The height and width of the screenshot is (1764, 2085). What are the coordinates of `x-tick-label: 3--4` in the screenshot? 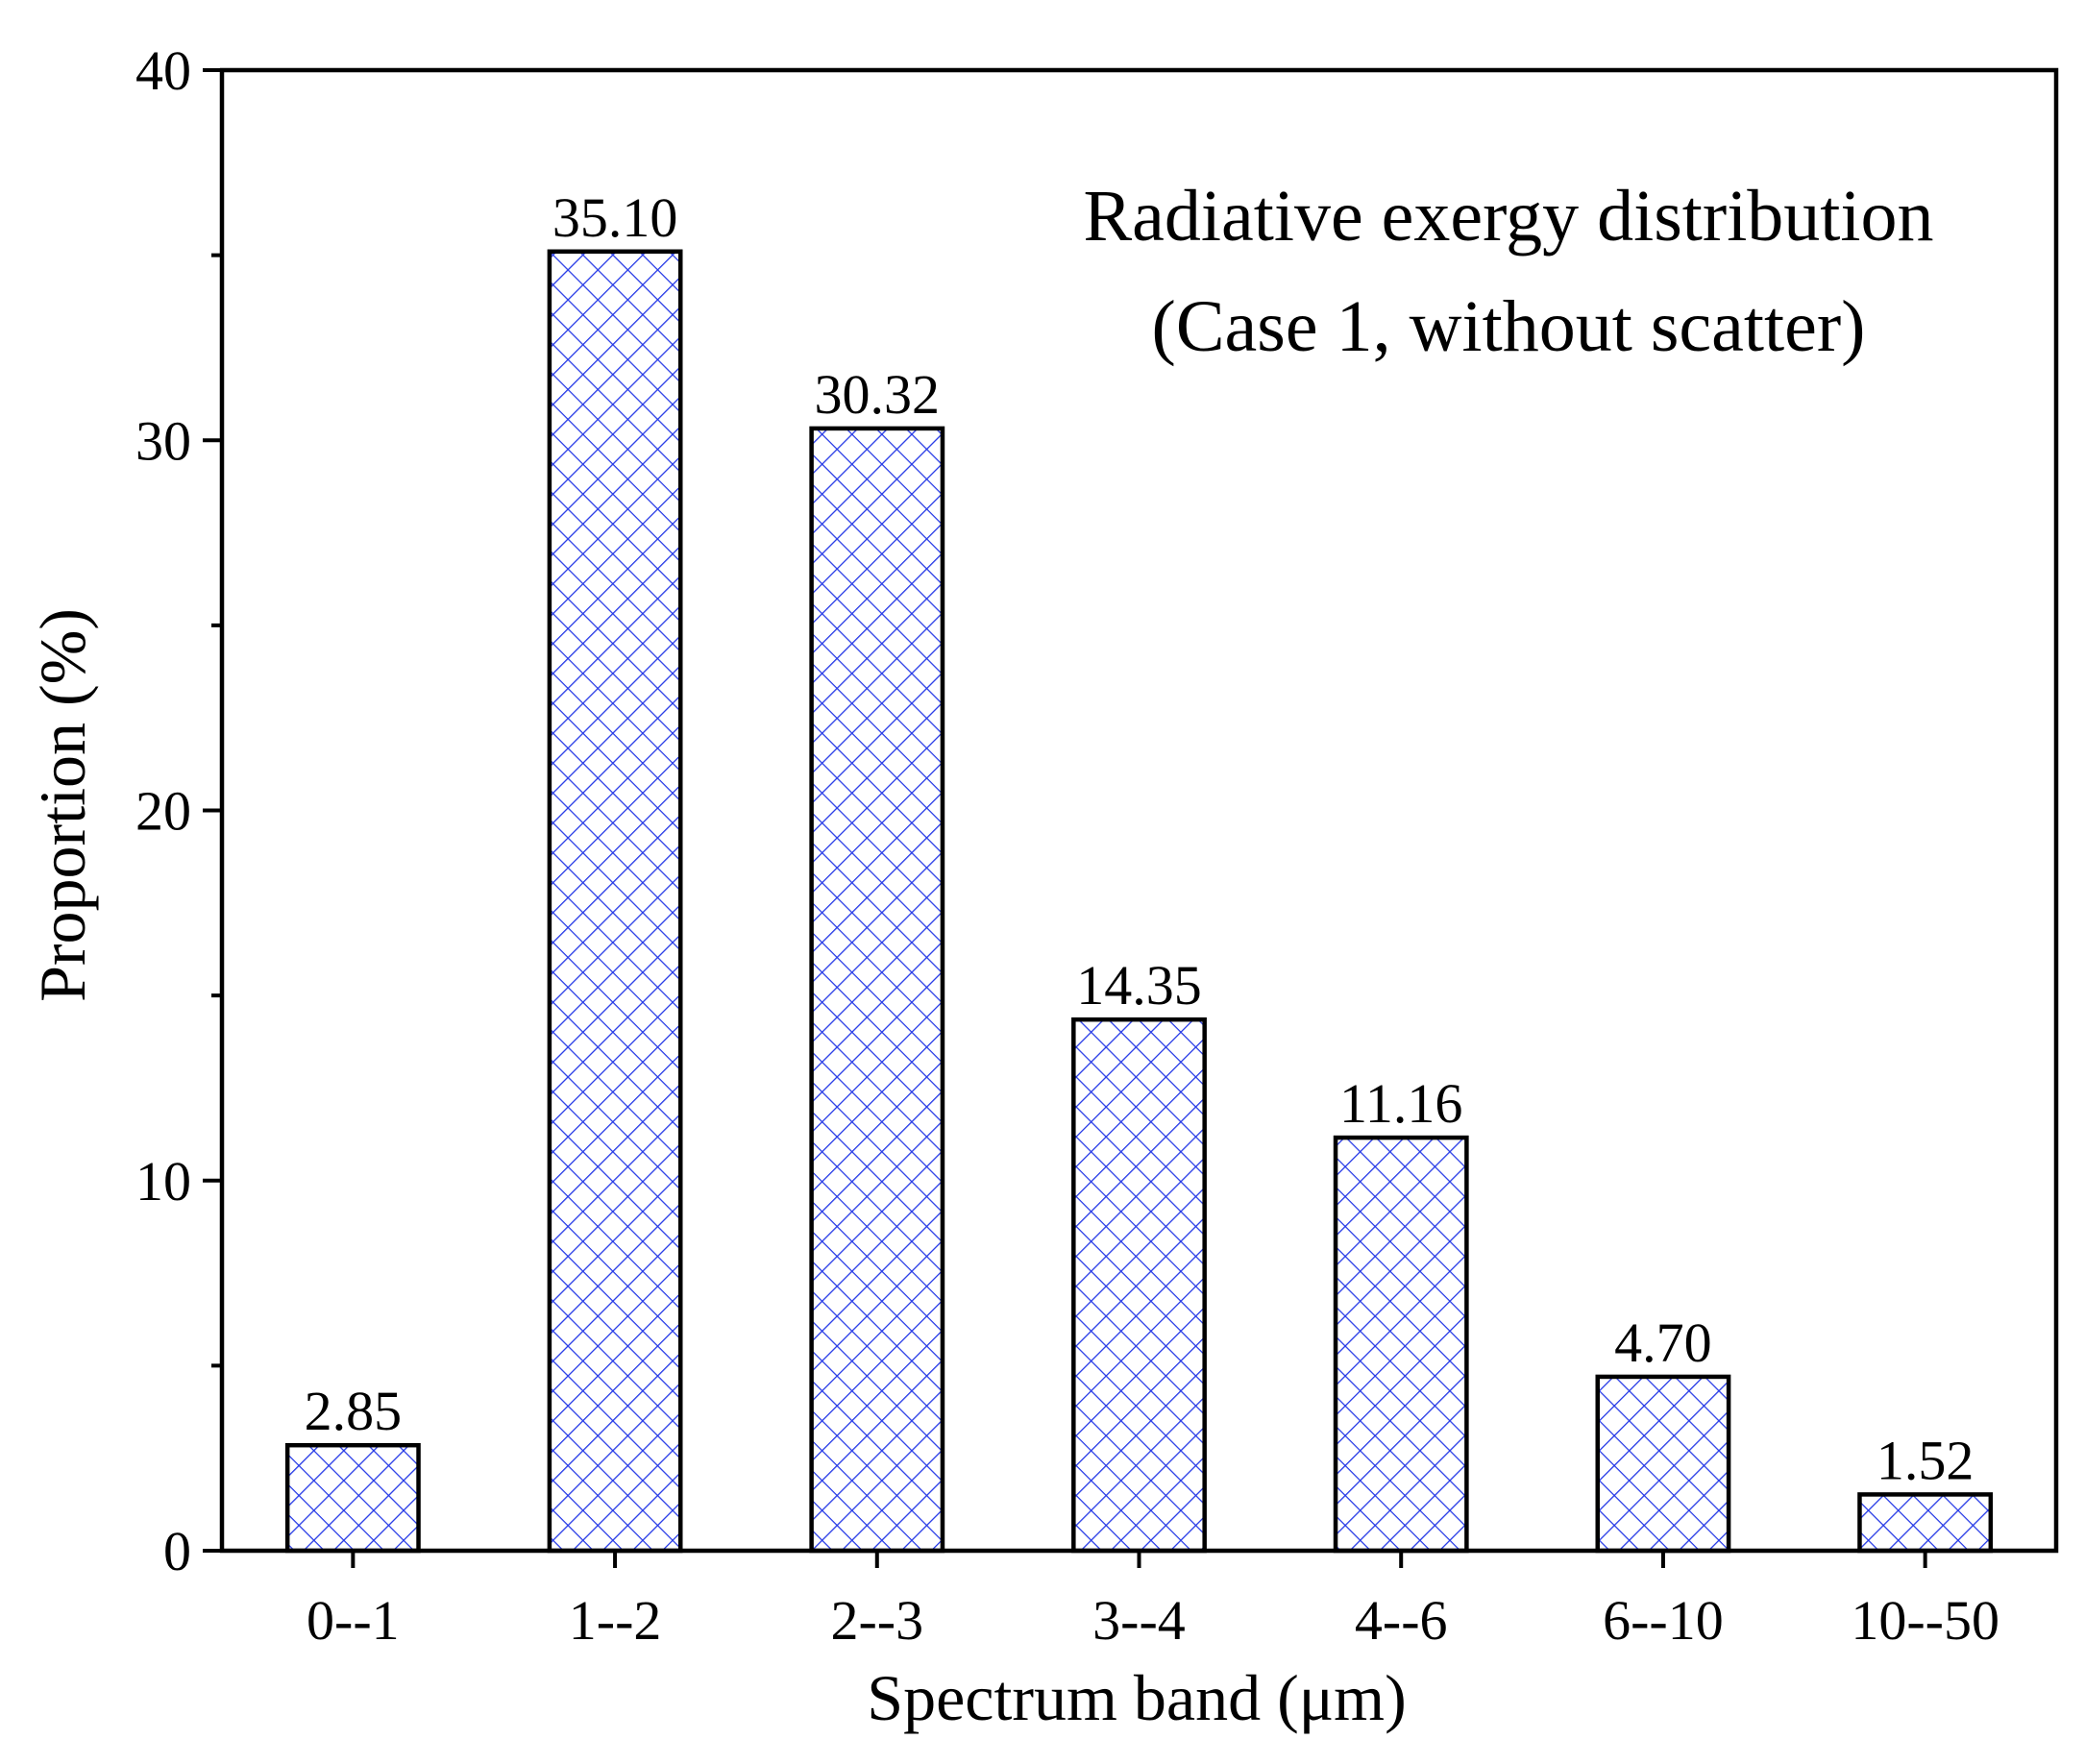 It's located at (1139, 1620).